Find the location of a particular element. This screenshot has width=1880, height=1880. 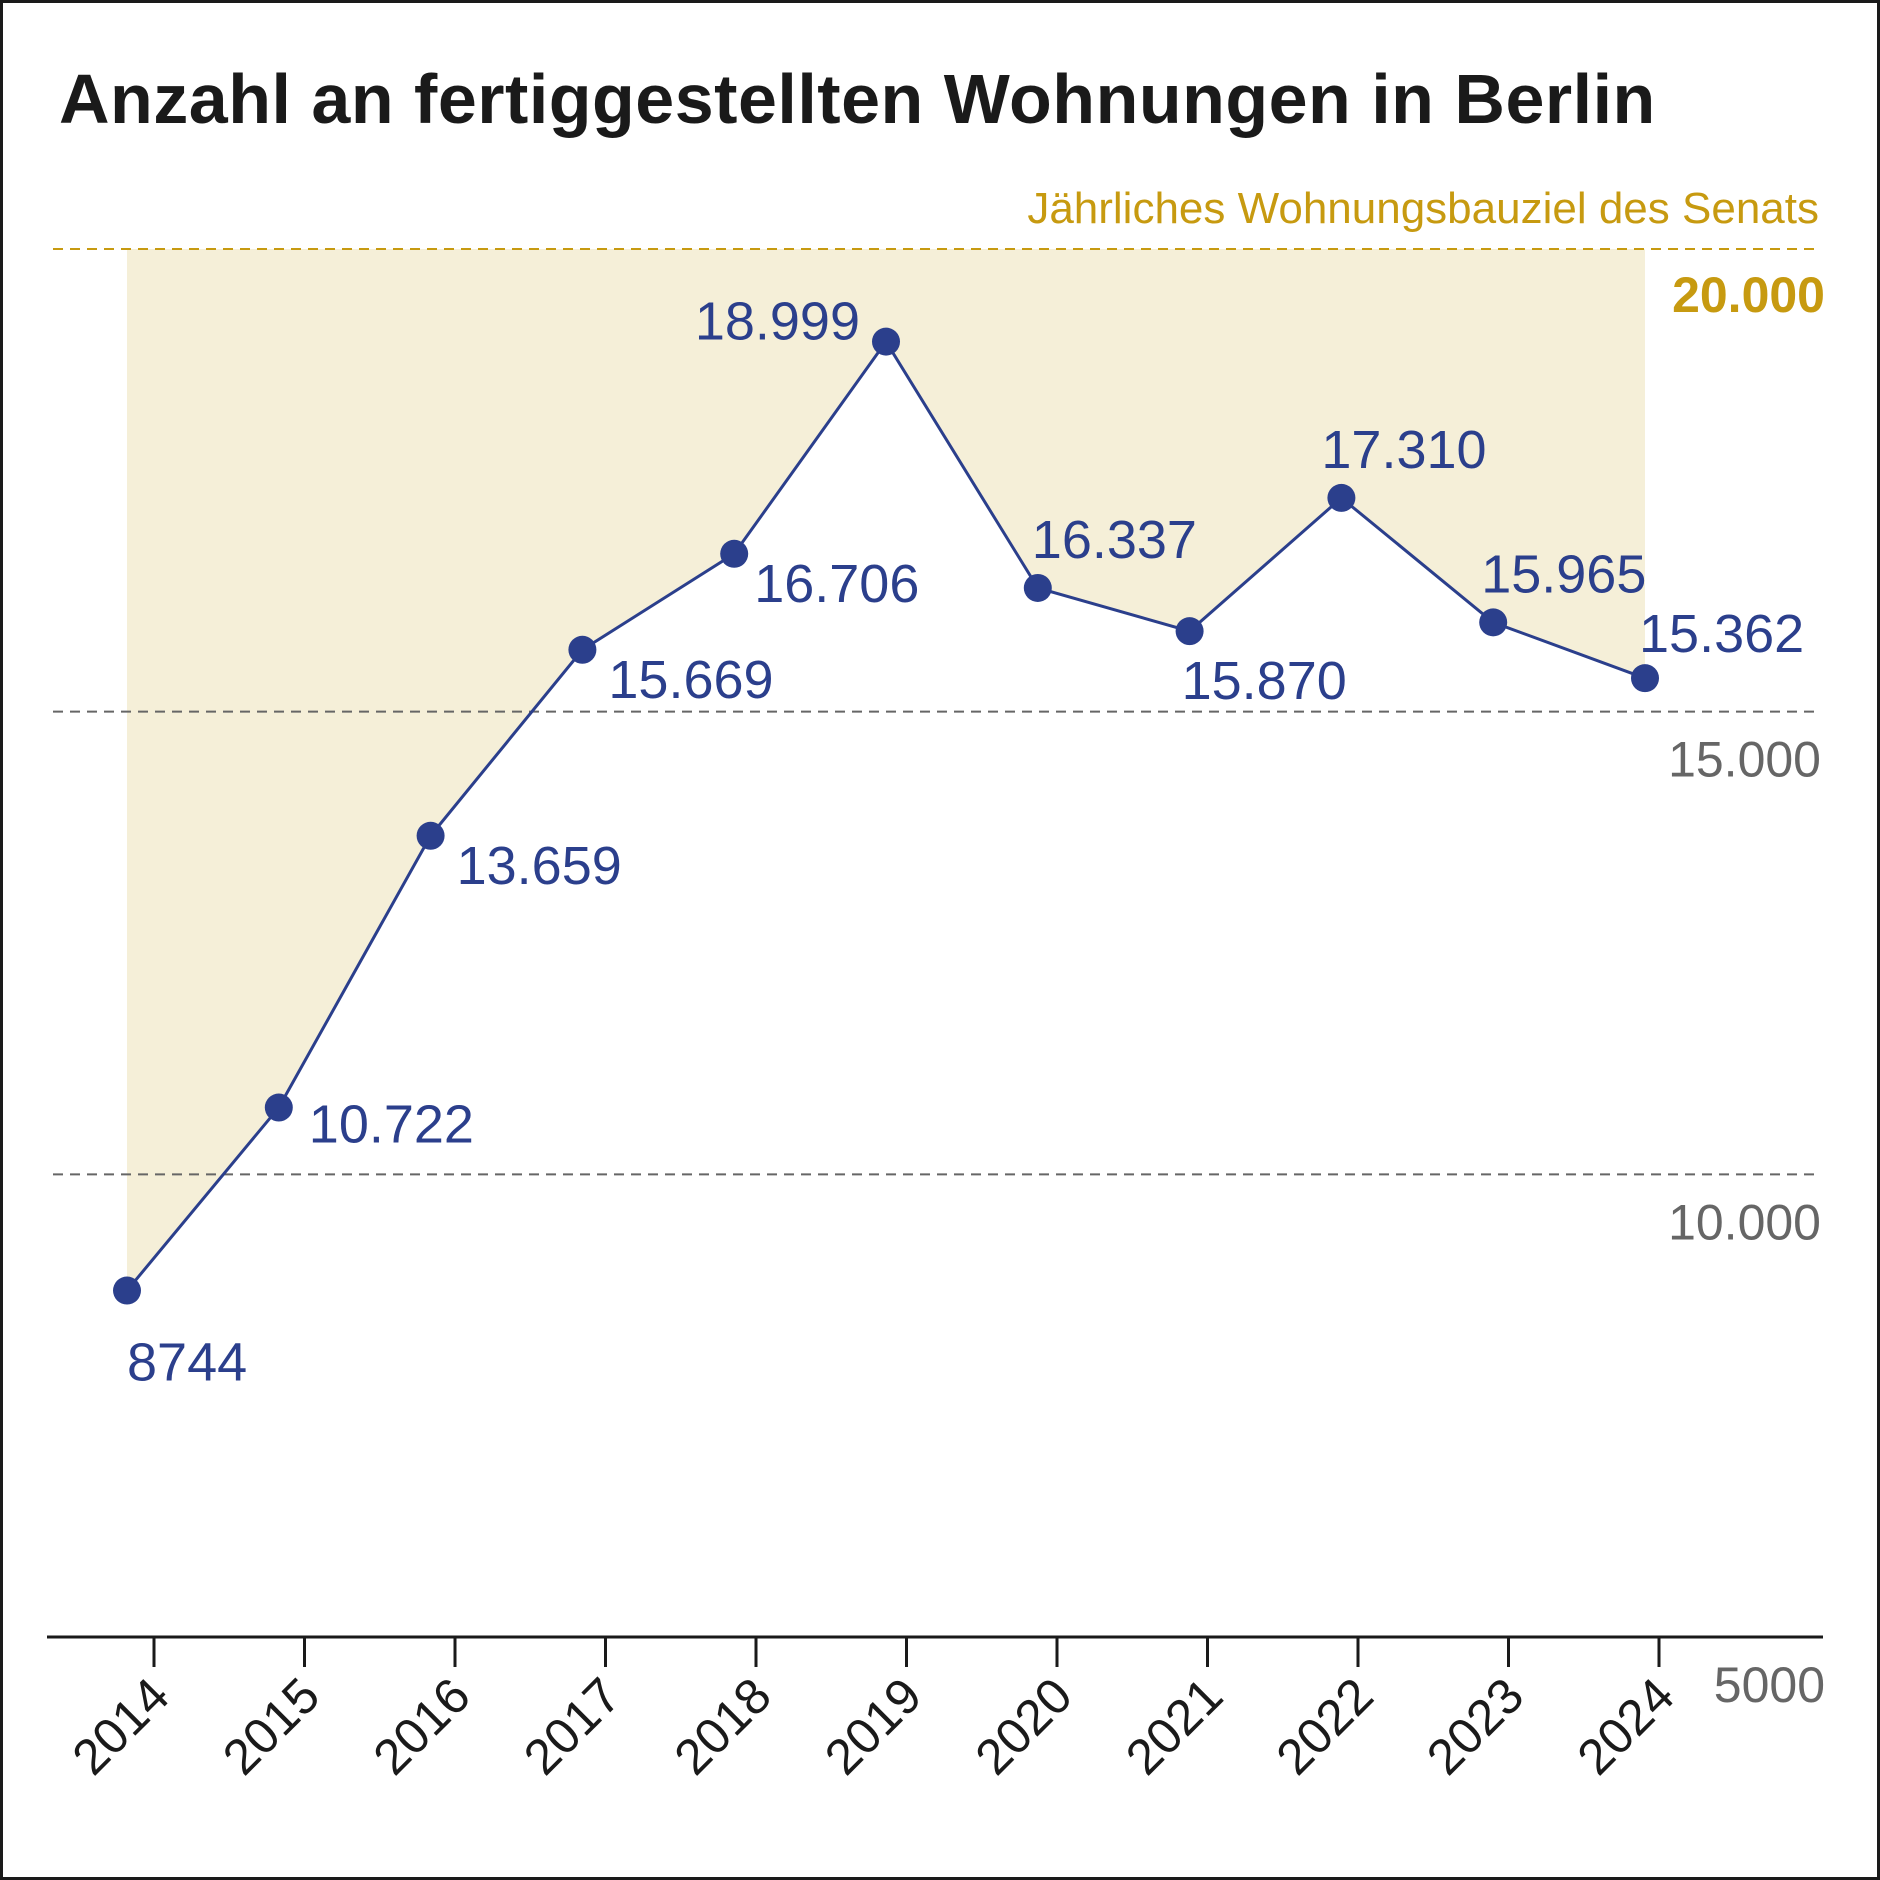

x-tick-label: 2016 is located at coordinates (422, 1726).